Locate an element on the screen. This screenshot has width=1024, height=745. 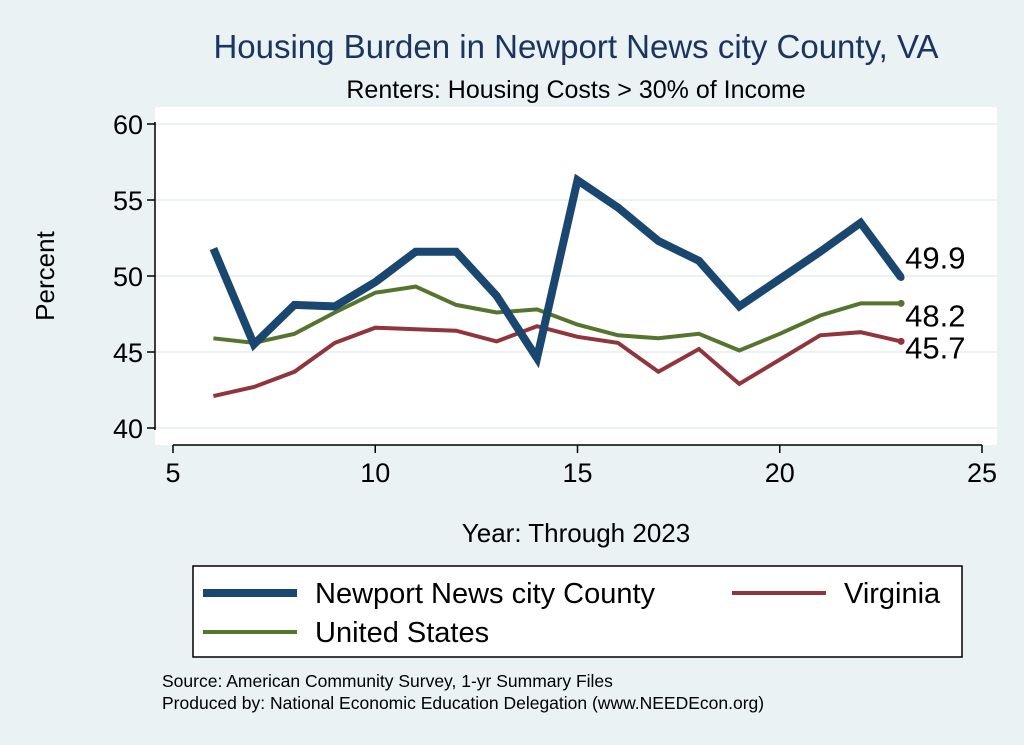
legend-label-newport-news: Newport News city County is located at coordinates (485, 594).